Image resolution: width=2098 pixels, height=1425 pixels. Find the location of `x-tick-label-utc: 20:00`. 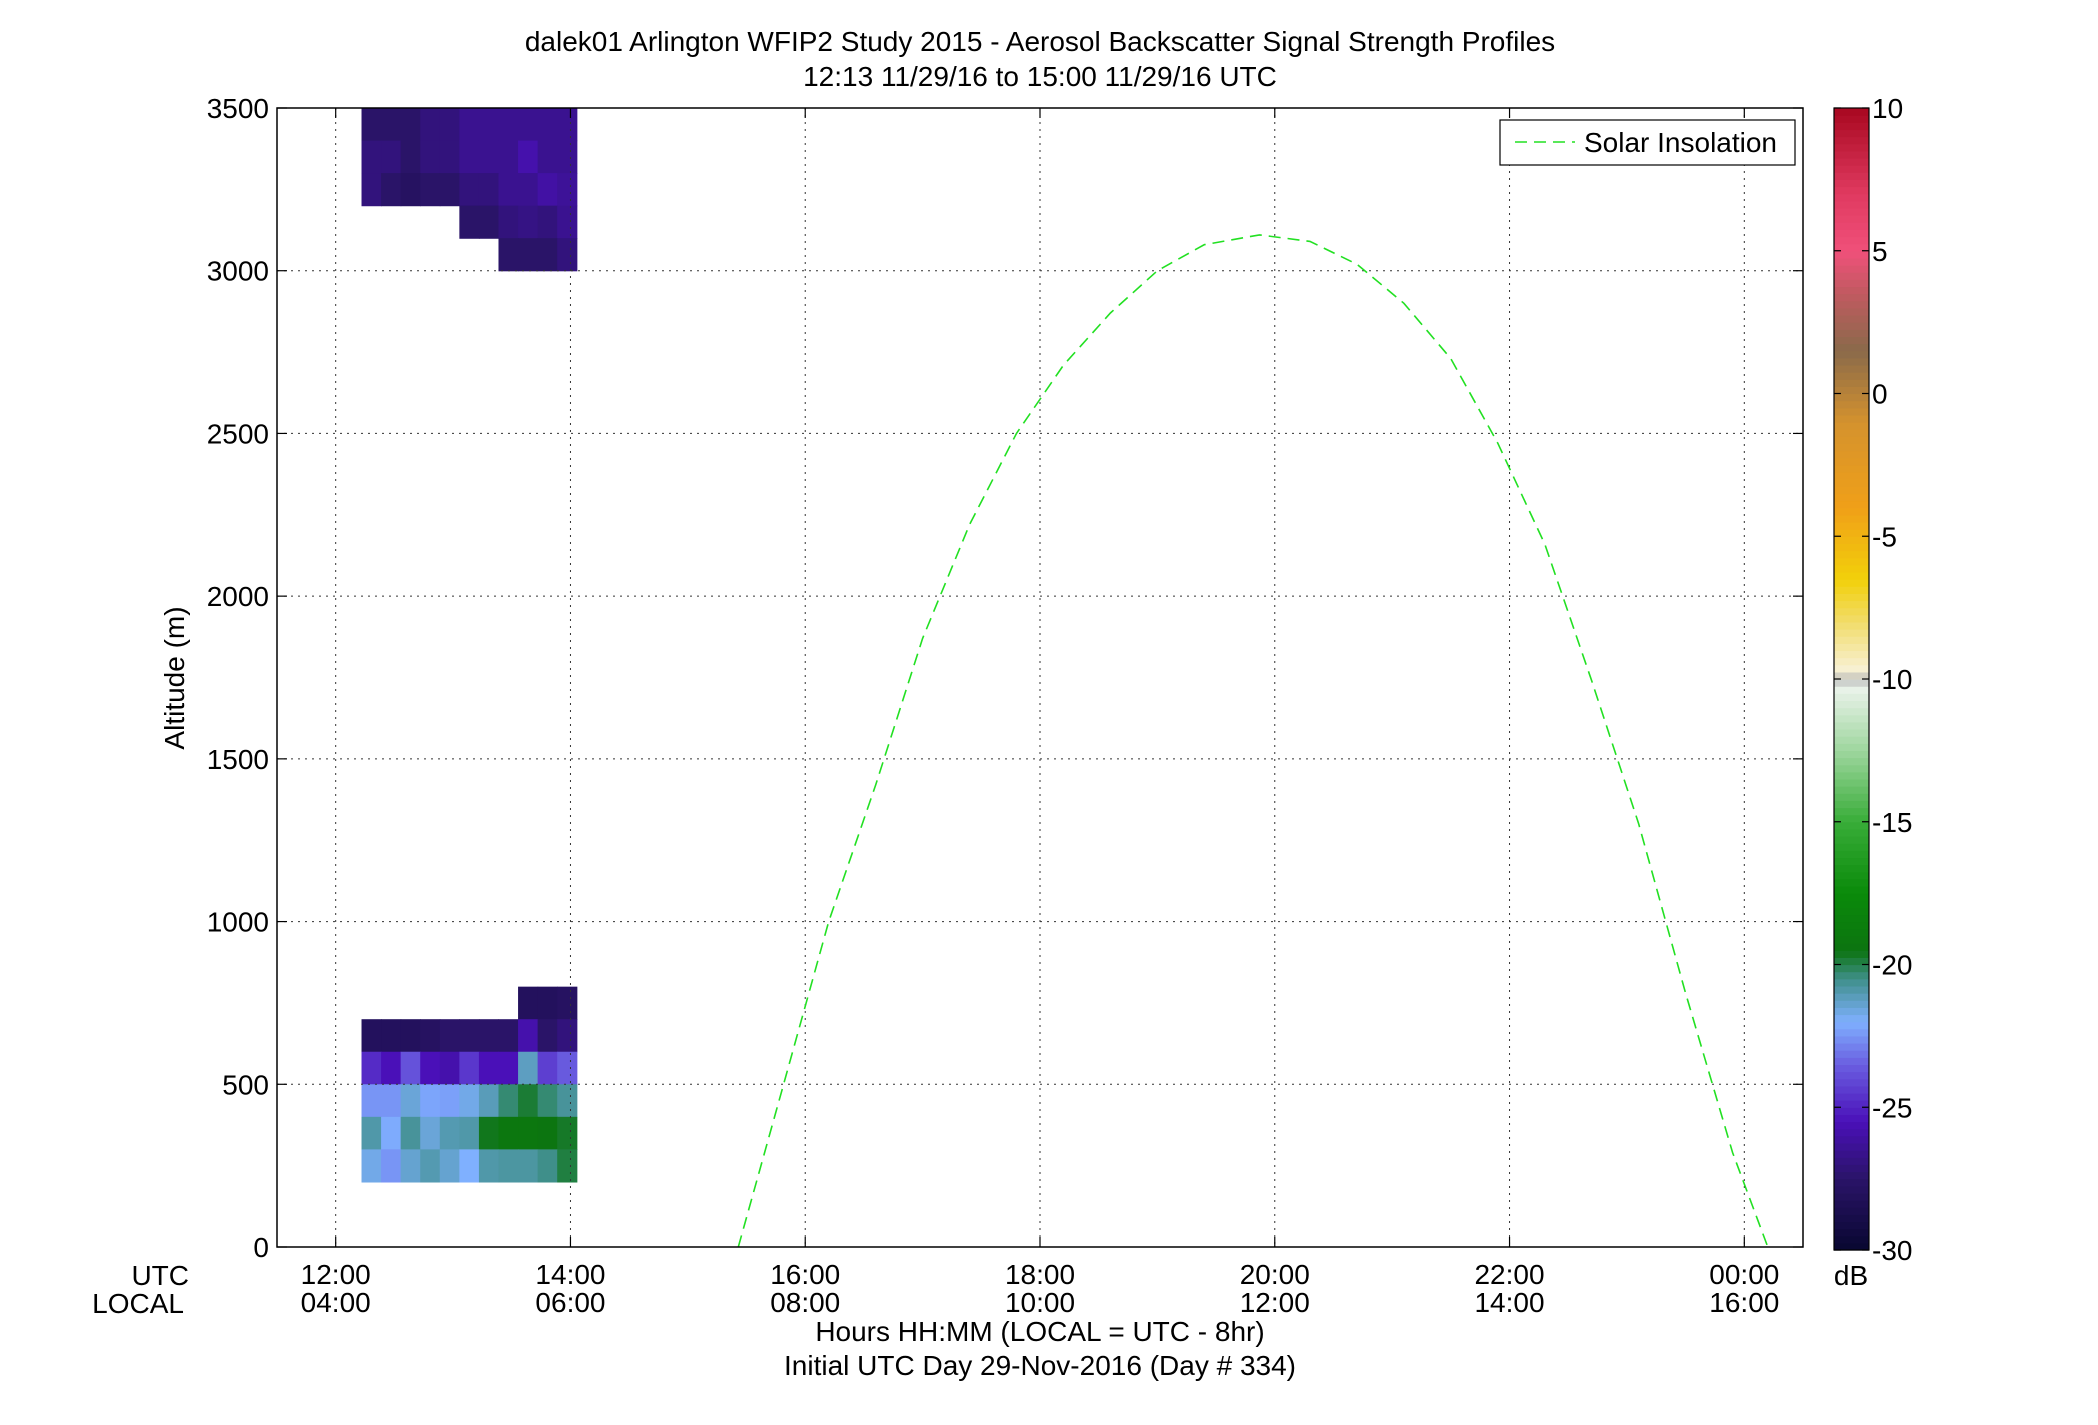

x-tick-label-utc: 20:00 is located at coordinates (1275, 1274).